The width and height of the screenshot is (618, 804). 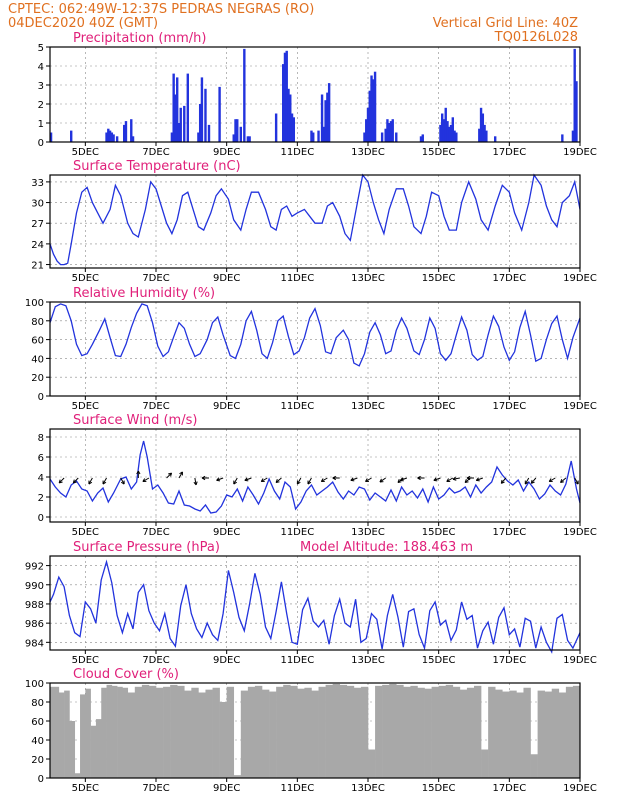 I want to click on pressure-frame, so click(x=315, y=603).